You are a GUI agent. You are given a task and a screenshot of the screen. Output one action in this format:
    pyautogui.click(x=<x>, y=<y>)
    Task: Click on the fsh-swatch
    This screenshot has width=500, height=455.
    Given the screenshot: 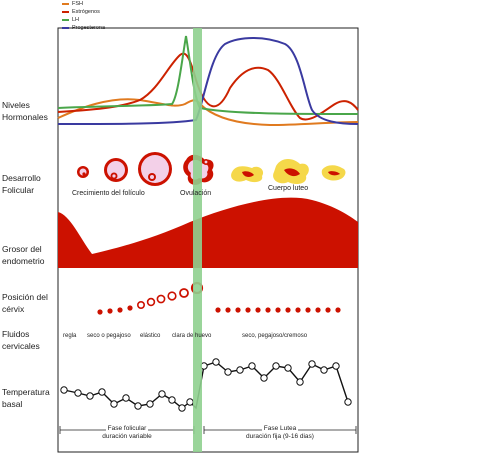 What is the action you would take?
    pyautogui.click(x=65, y=4)
    